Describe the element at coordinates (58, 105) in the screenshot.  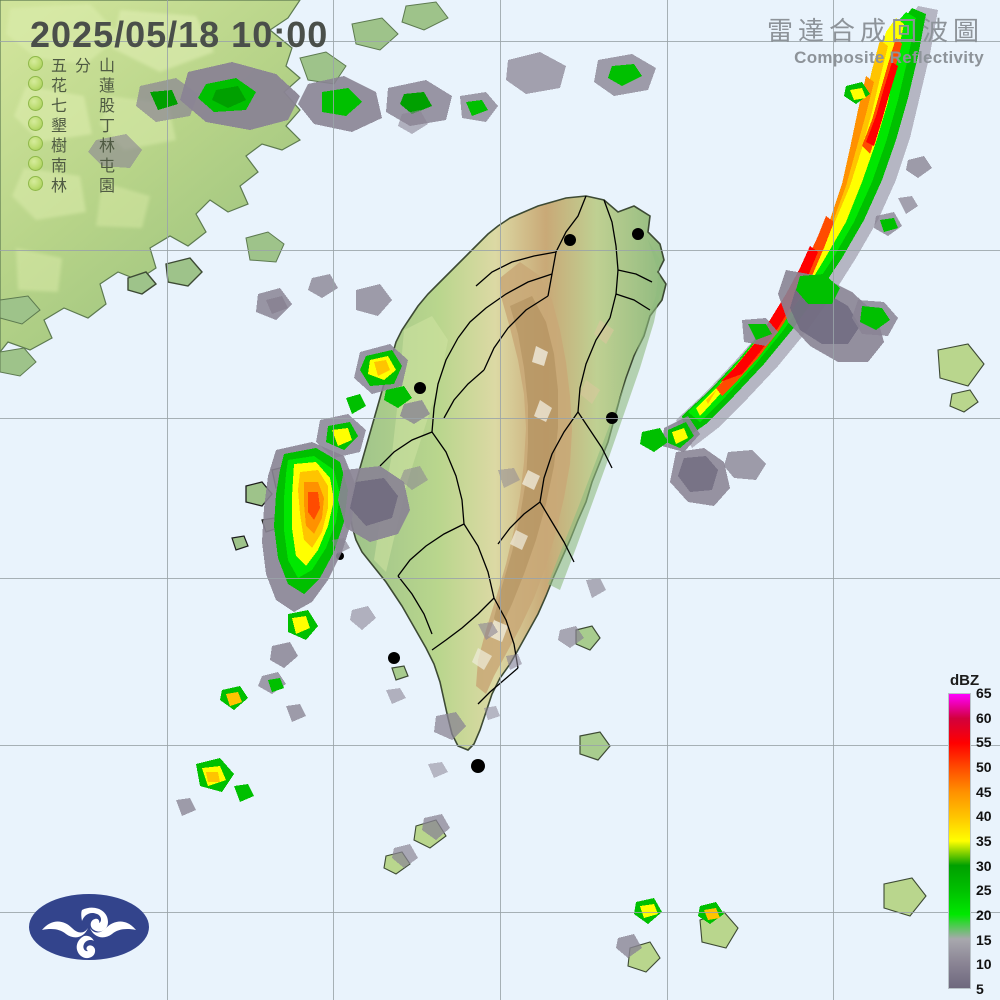
I see `station-char: 七` at that location.